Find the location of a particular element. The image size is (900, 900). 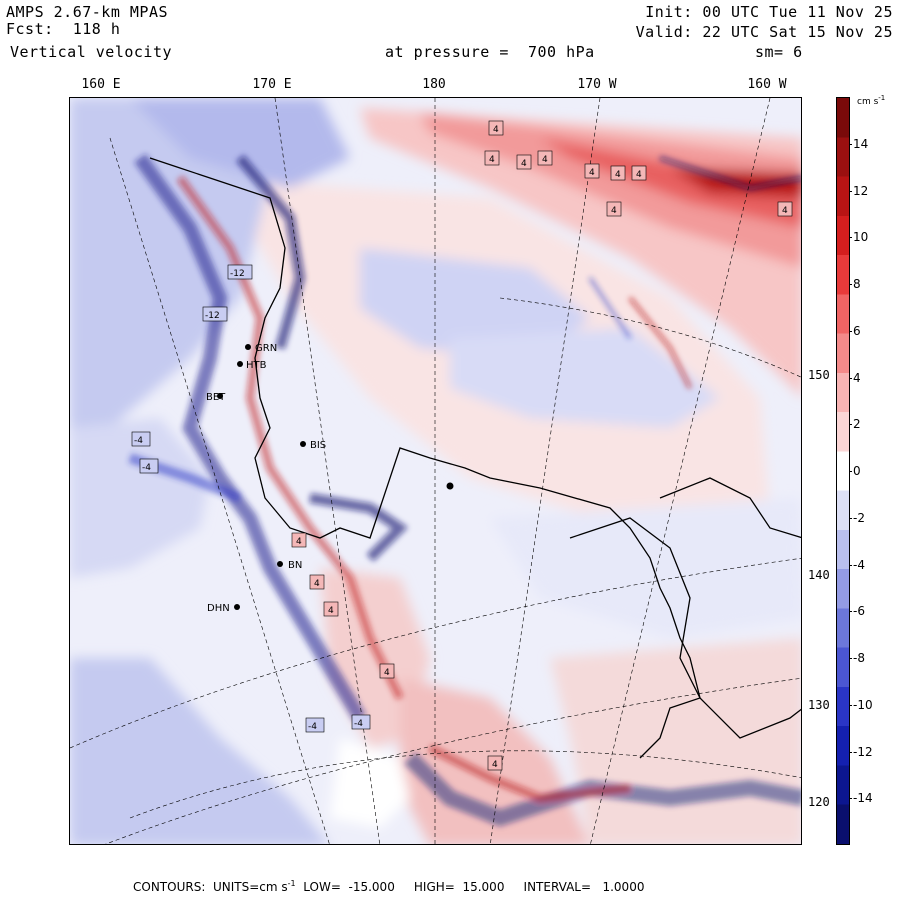

colorbar-tick-label: 10 is located at coordinates (858, 237).